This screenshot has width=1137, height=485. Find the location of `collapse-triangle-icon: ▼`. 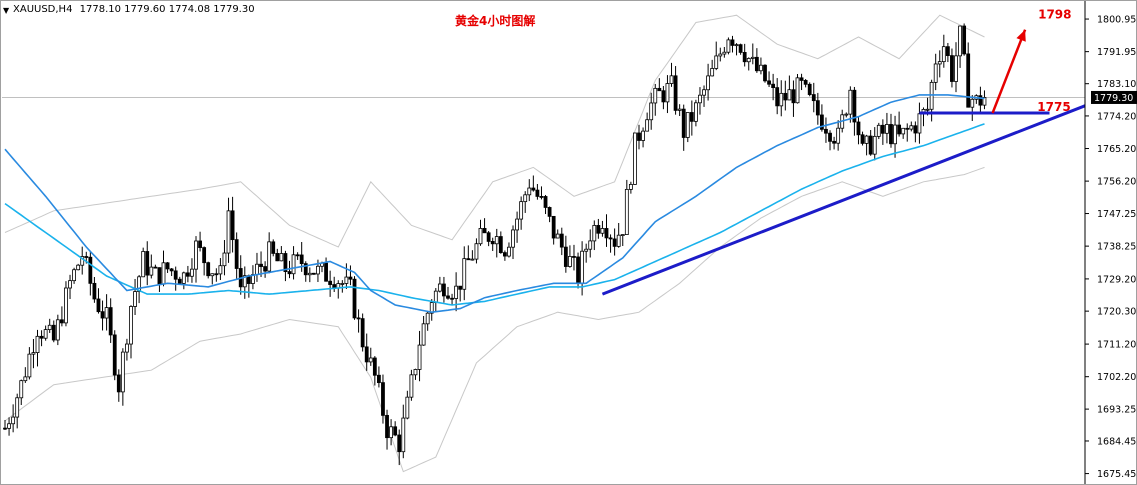

collapse-triangle-icon: ▼ is located at coordinates (6, 10).